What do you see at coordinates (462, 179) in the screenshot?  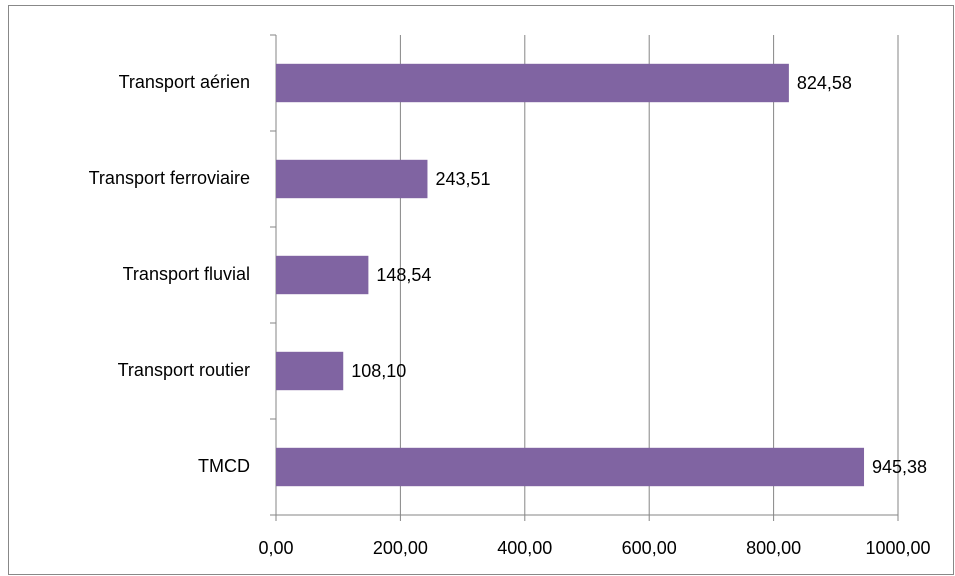 I see `value-label: 243,51` at bounding box center [462, 179].